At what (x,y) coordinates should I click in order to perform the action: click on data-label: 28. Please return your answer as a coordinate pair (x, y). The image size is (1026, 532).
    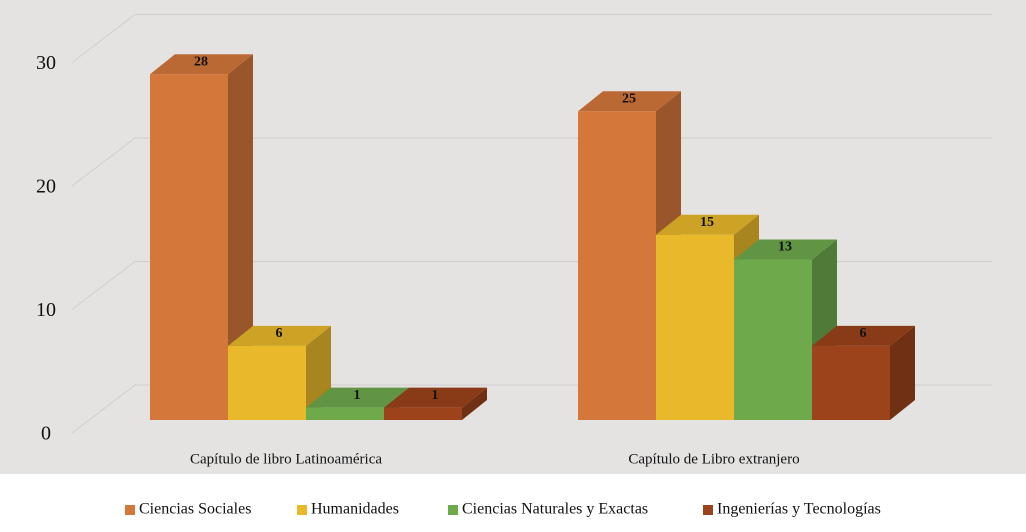
    Looking at the image, I should click on (201, 61).